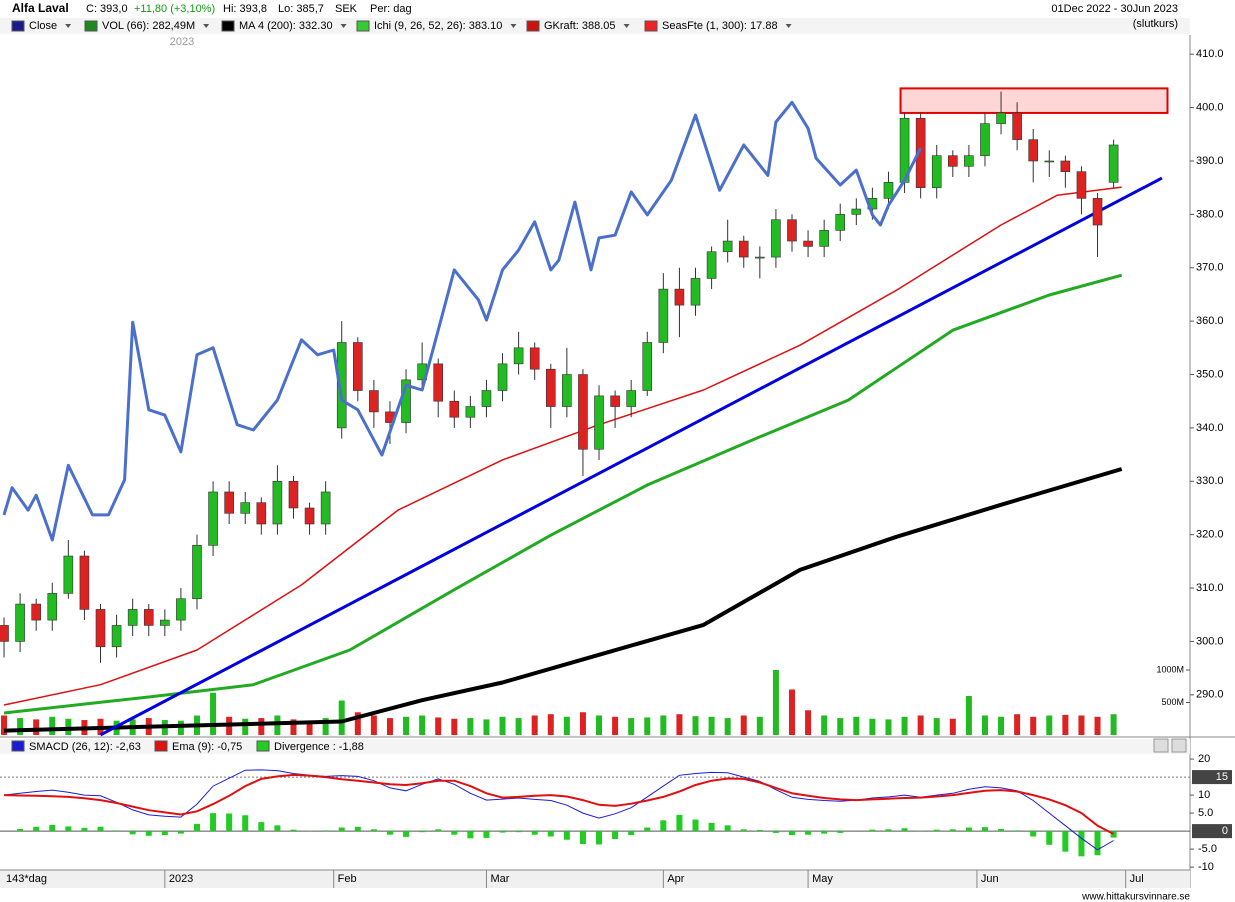  What do you see at coordinates (1210, 374) in the screenshot?
I see `y-tick-label: 350.0` at bounding box center [1210, 374].